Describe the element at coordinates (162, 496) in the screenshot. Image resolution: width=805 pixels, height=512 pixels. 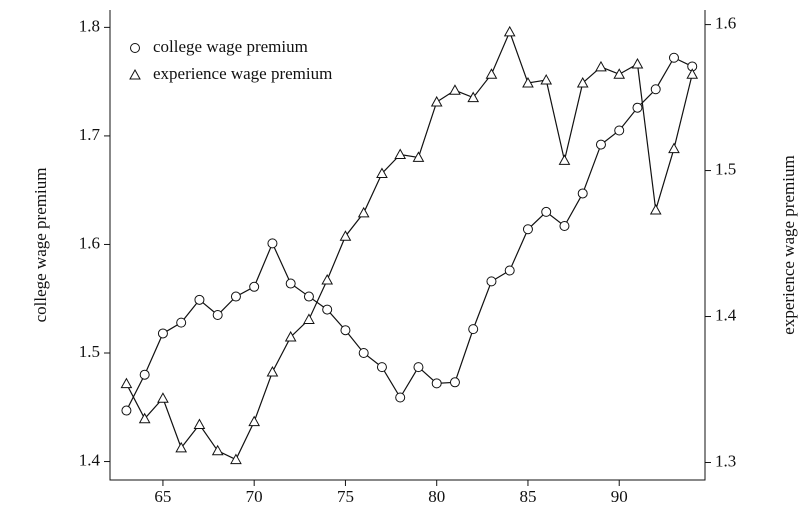
I see `x-tick-label: 65` at that location.